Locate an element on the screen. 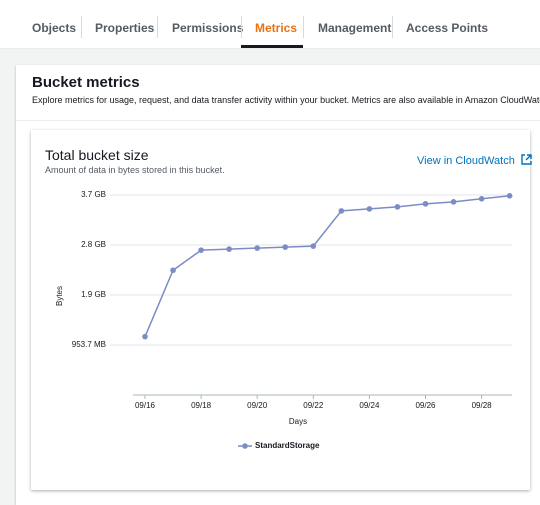 The image size is (540, 505). tab: Properties is located at coordinates (125, 28).